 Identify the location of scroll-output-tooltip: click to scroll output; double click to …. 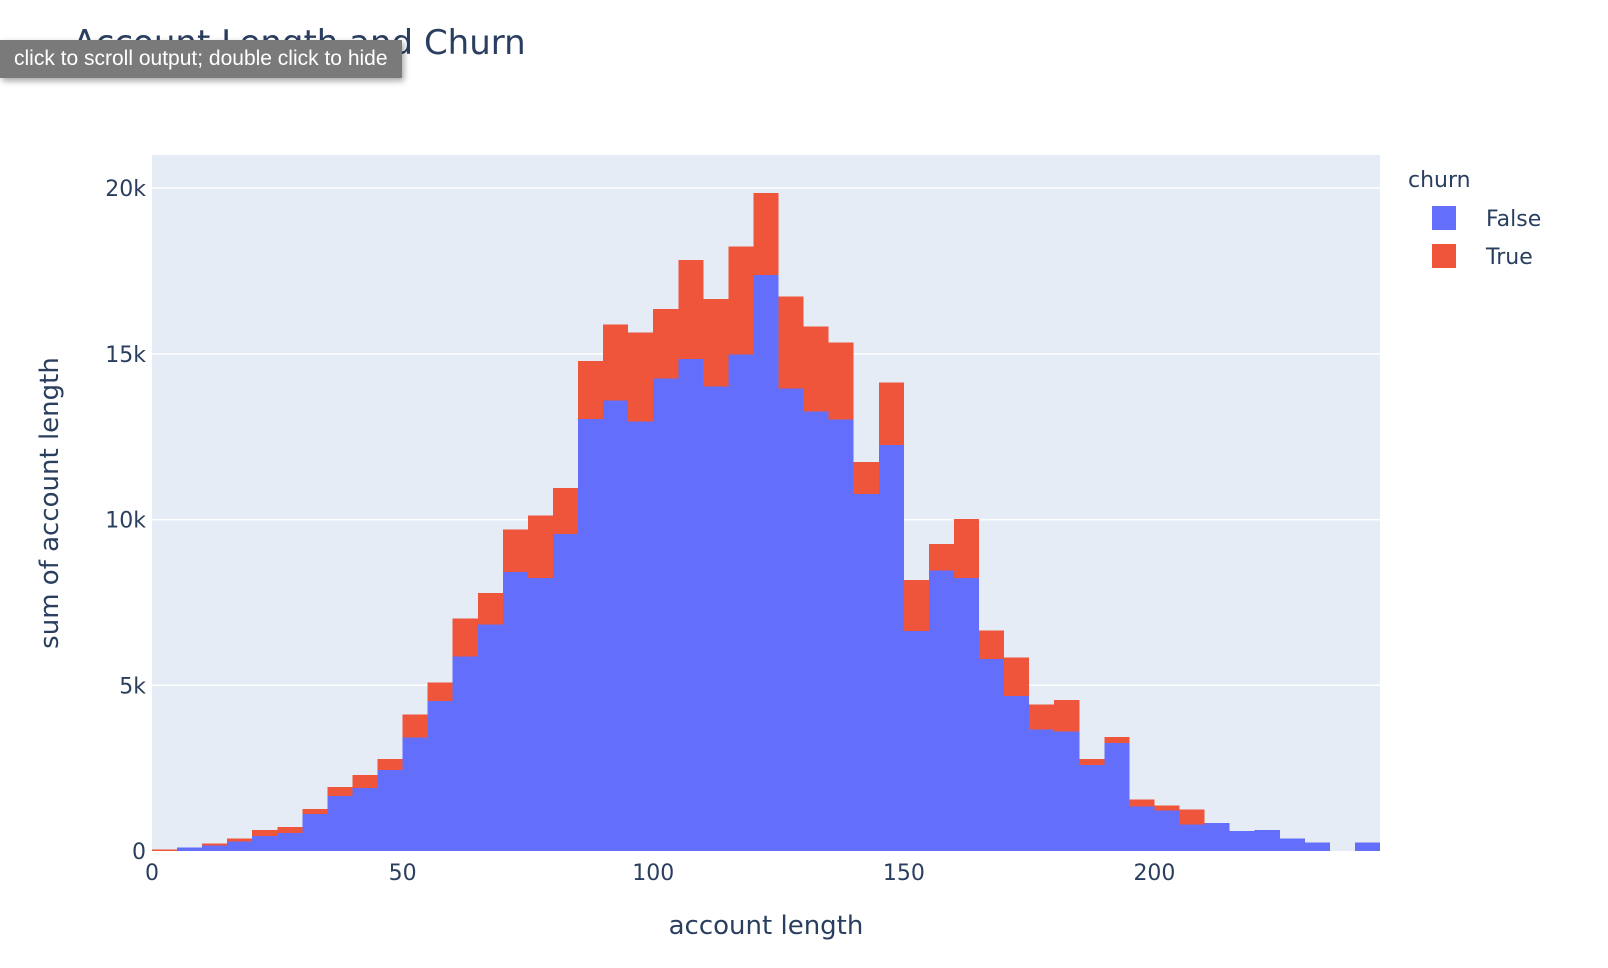
(201, 59).